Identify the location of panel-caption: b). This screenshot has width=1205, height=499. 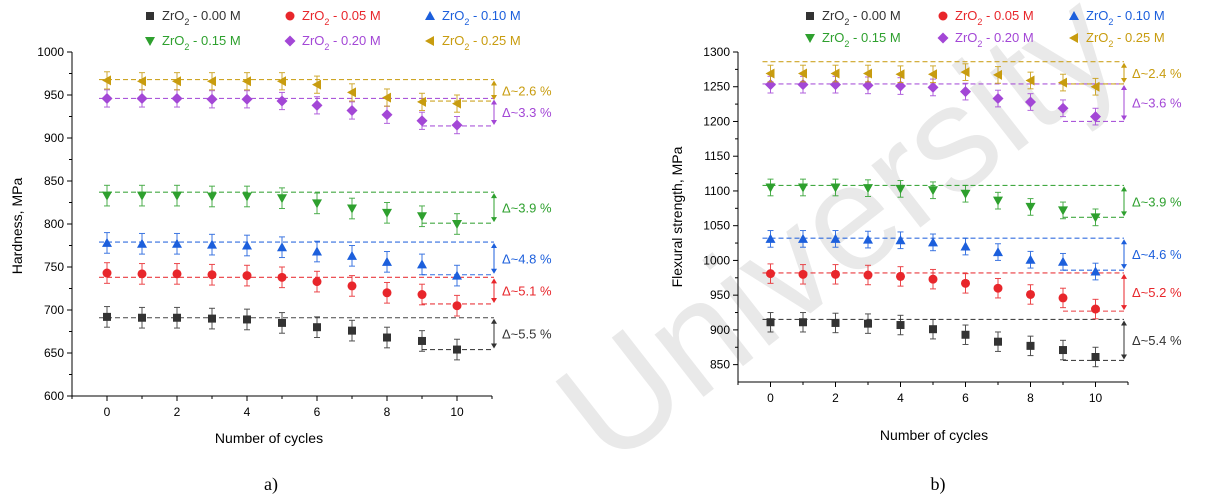
(938, 484).